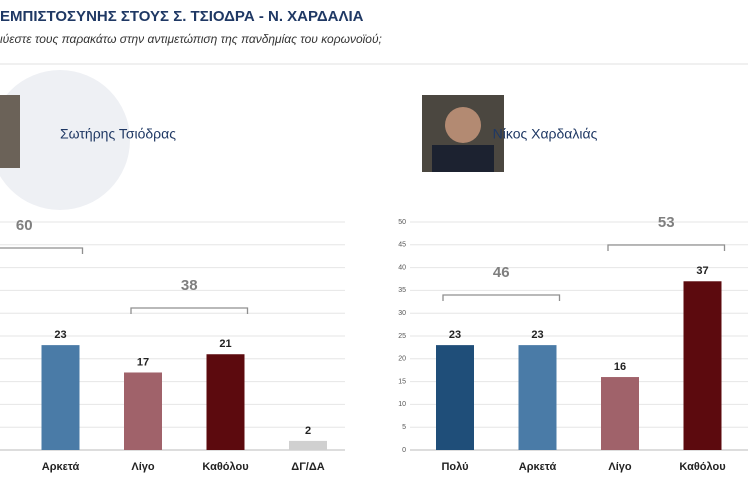 Image resolution: width=748 pixels, height=498 pixels. I want to click on photo-face, so click(463, 125).